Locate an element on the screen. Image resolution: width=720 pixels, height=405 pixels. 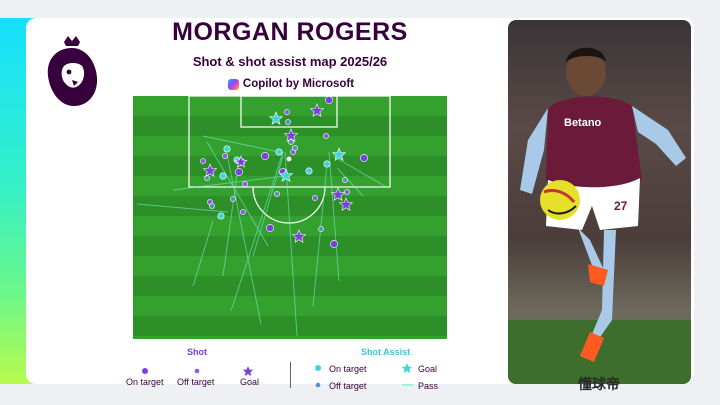
legend-assist-goal-star is located at coordinates (407, 368).